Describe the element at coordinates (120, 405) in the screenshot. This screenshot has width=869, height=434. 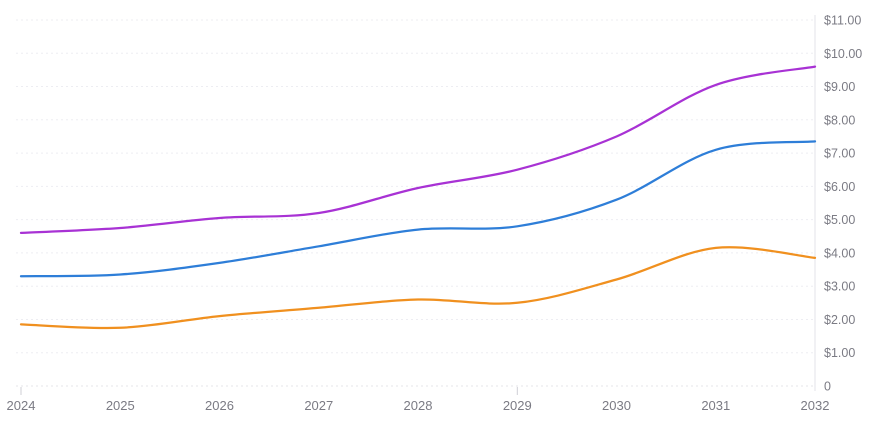
I see `x-axis-tick-label: 2025` at that location.